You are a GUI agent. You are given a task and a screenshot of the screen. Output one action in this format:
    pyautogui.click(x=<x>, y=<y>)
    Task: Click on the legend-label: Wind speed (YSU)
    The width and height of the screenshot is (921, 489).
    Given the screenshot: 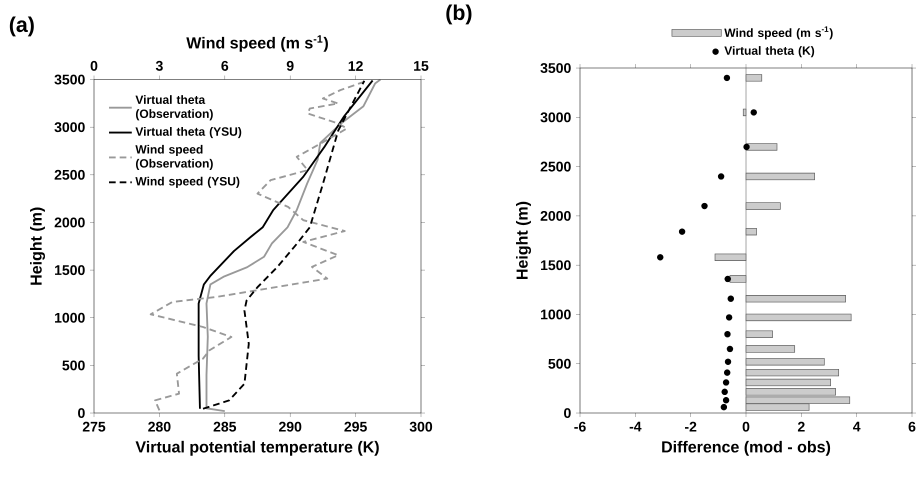 What is the action you would take?
    pyautogui.click(x=187, y=182)
    